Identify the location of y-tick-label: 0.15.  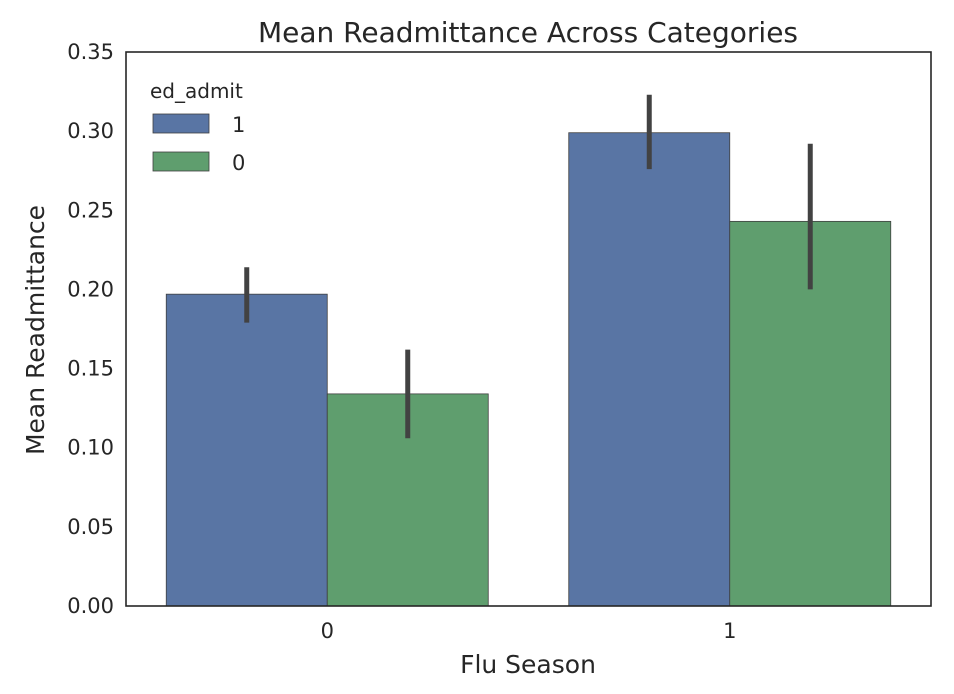
(90, 369).